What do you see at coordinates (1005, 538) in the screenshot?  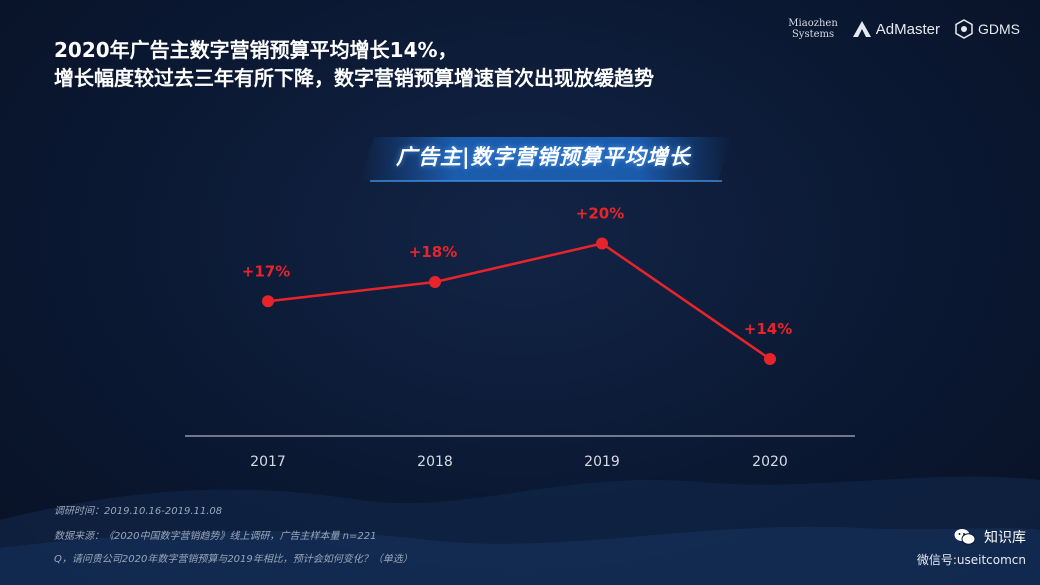 I see `watermark-name: 知识库` at bounding box center [1005, 538].